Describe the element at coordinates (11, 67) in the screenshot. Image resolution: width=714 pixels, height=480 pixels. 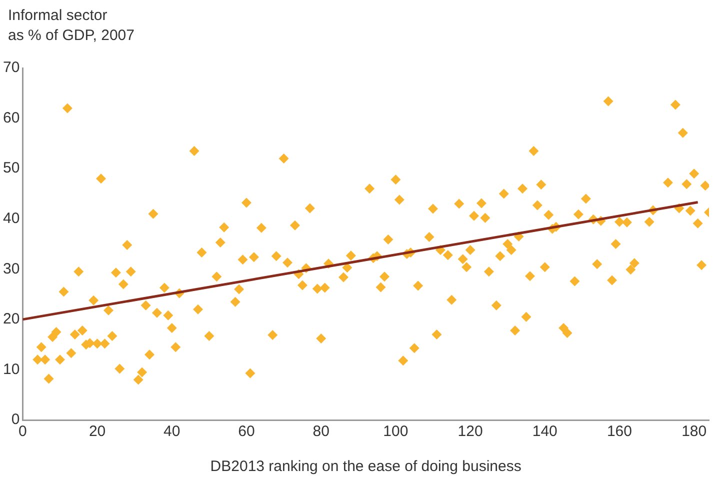
I see `y-tick-label: 70` at that location.